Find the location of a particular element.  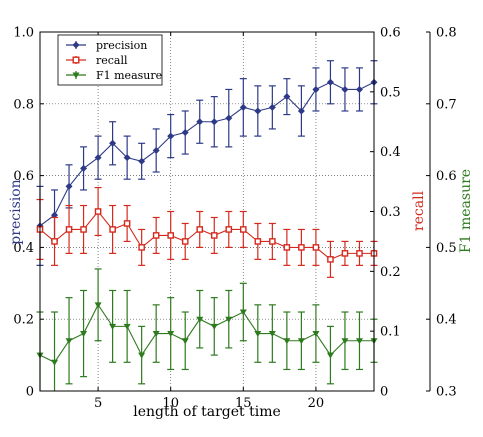

y-axis-title-recall: recall is located at coordinates (419, 210).